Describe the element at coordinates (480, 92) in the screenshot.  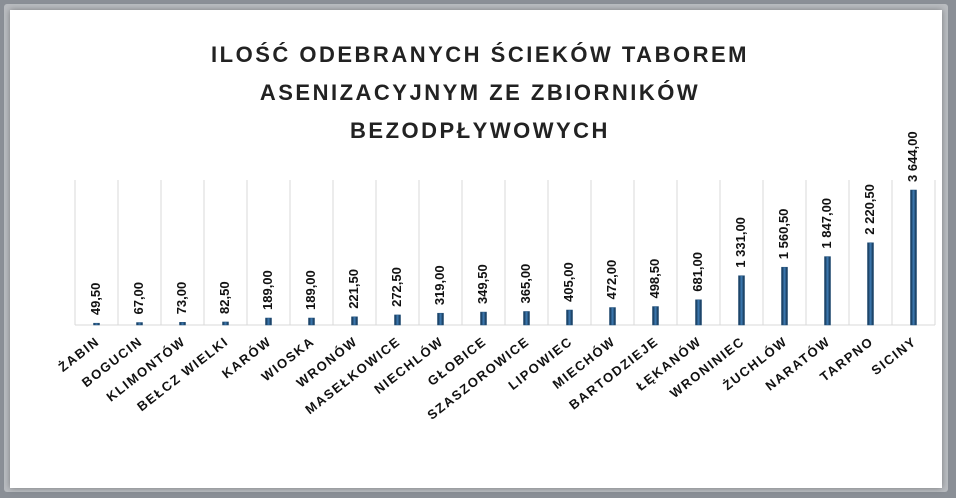
I see `chart-title: ASENIZACYJNYM ZE ZBIORNIKÓW` at that location.